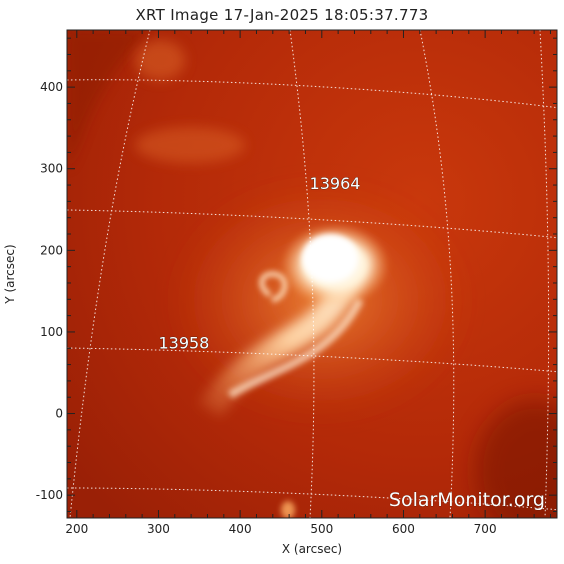 Image resolution: width=564 pixels, height=564 pixels. I want to click on faint-loop-upper, so click(190, 145).